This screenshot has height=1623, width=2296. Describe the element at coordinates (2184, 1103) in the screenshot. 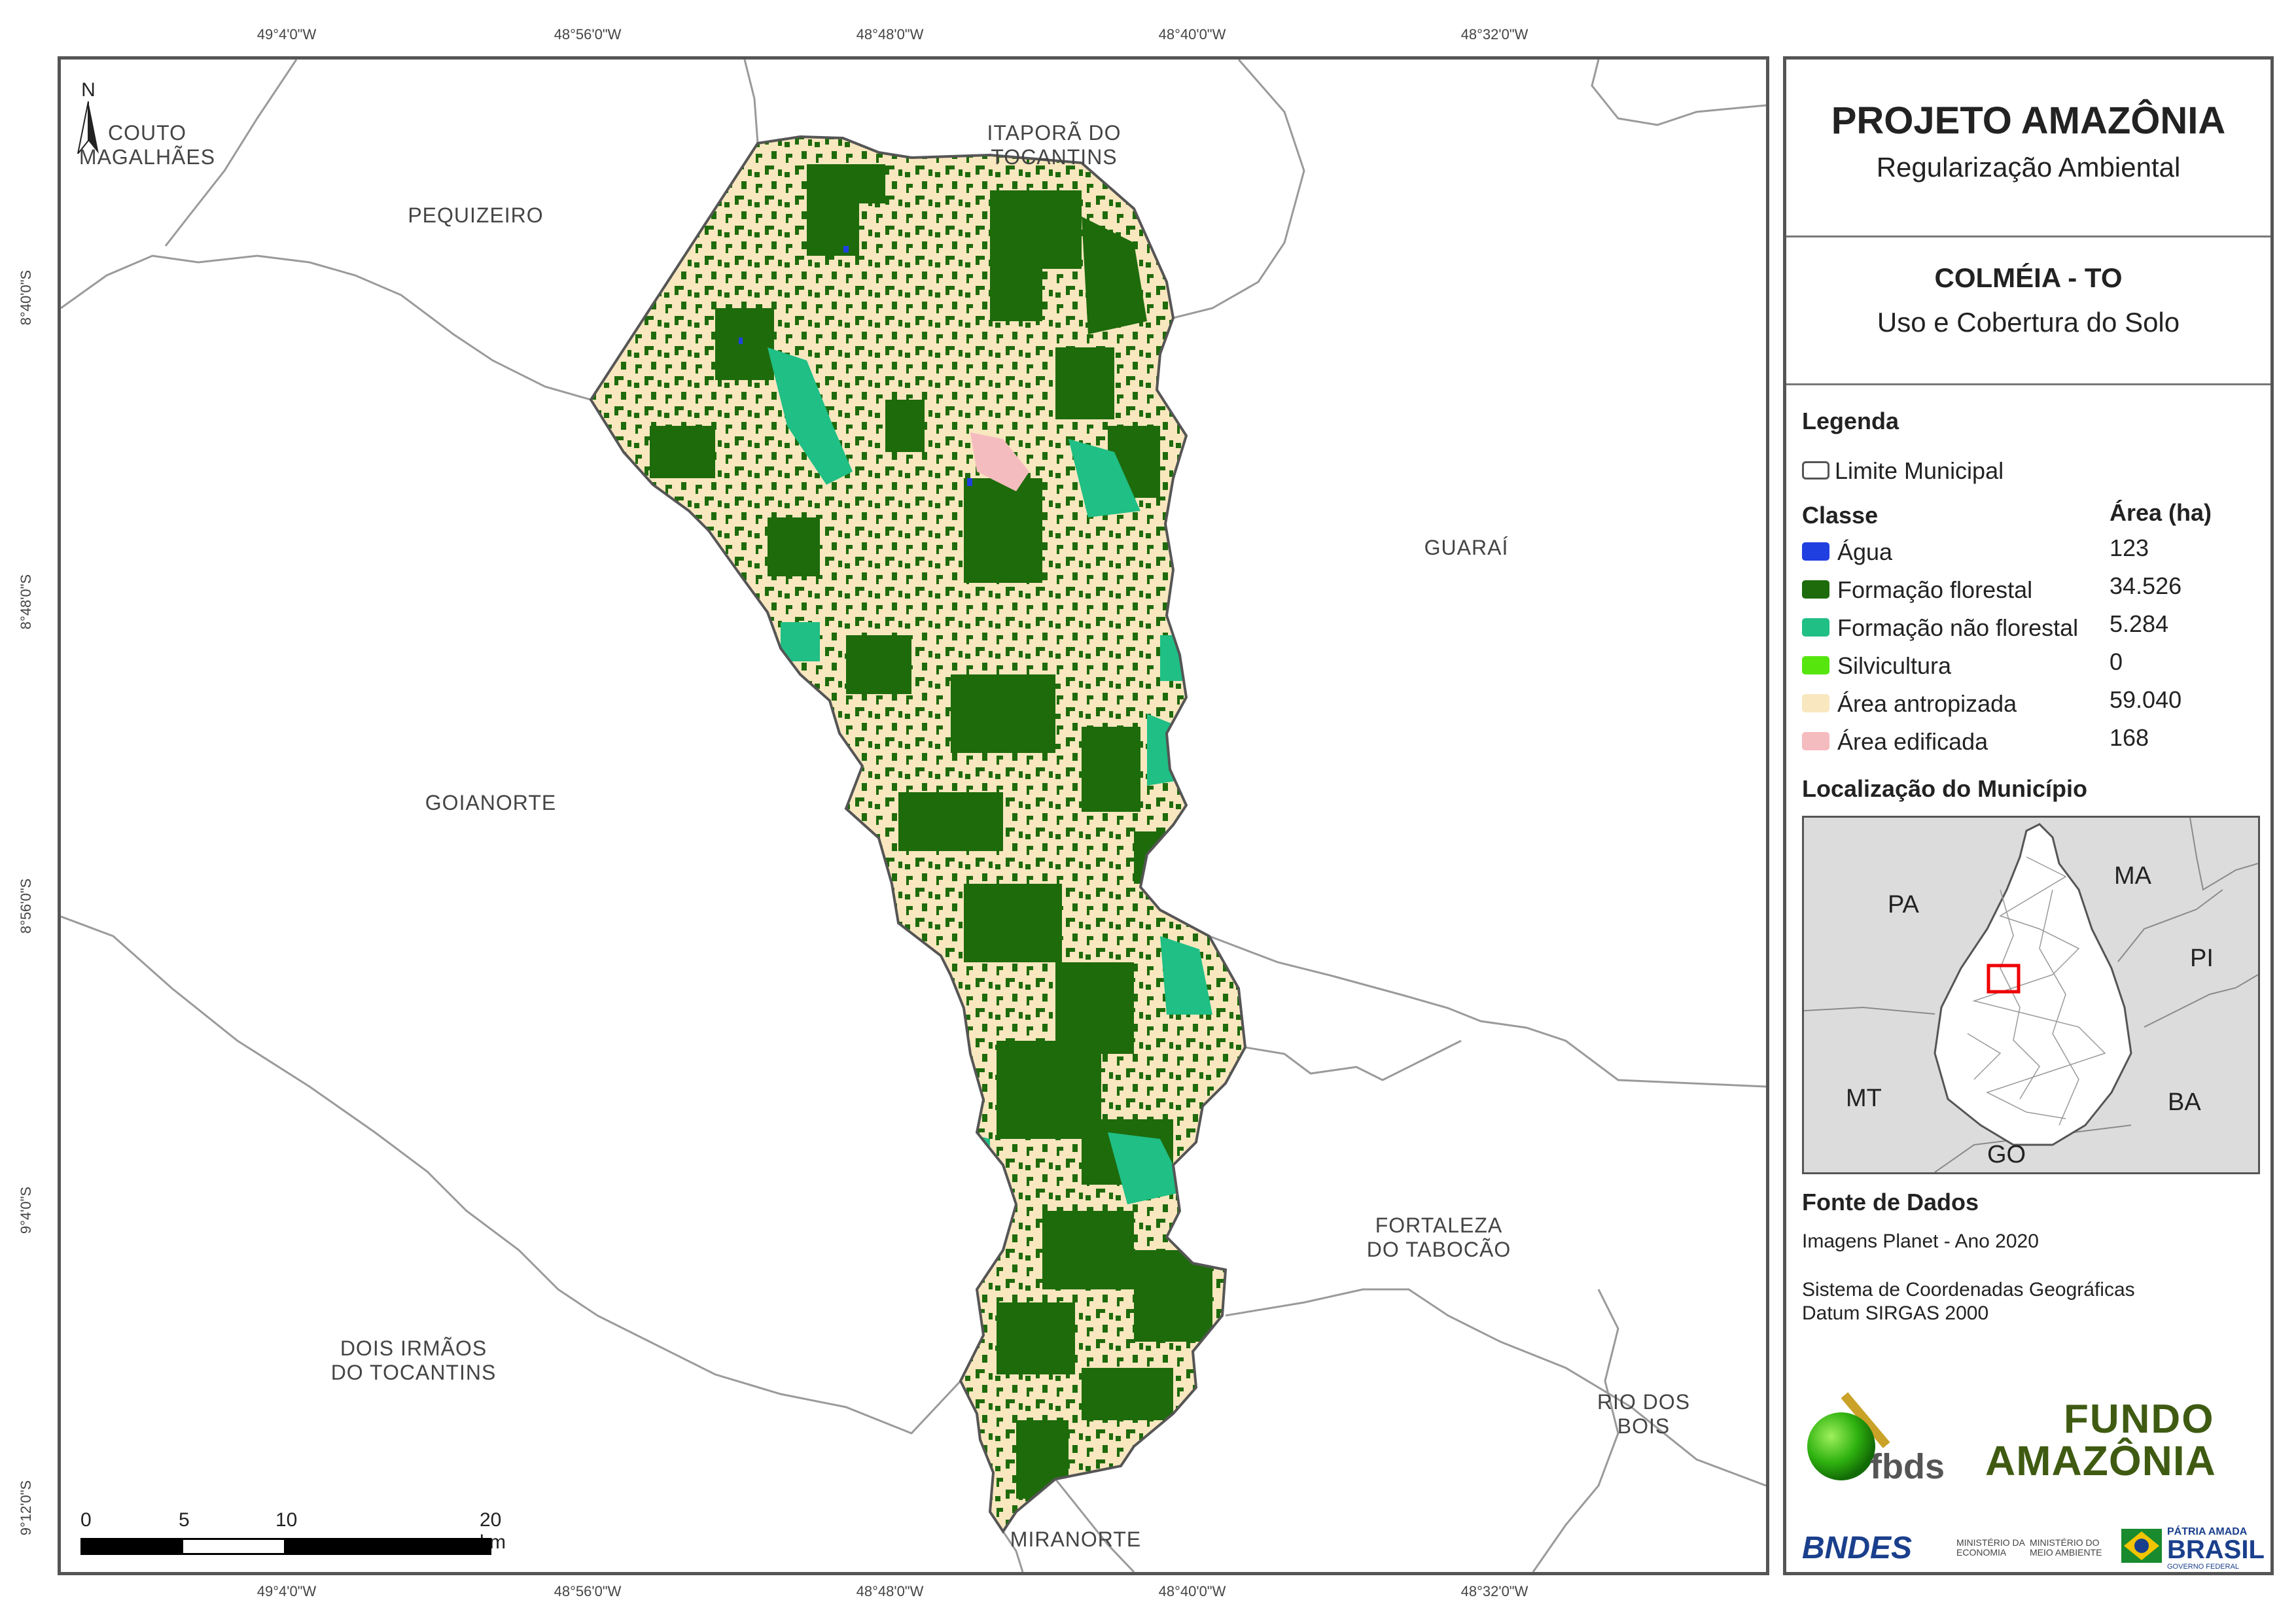

I see `state-label-ba: BA` at that location.